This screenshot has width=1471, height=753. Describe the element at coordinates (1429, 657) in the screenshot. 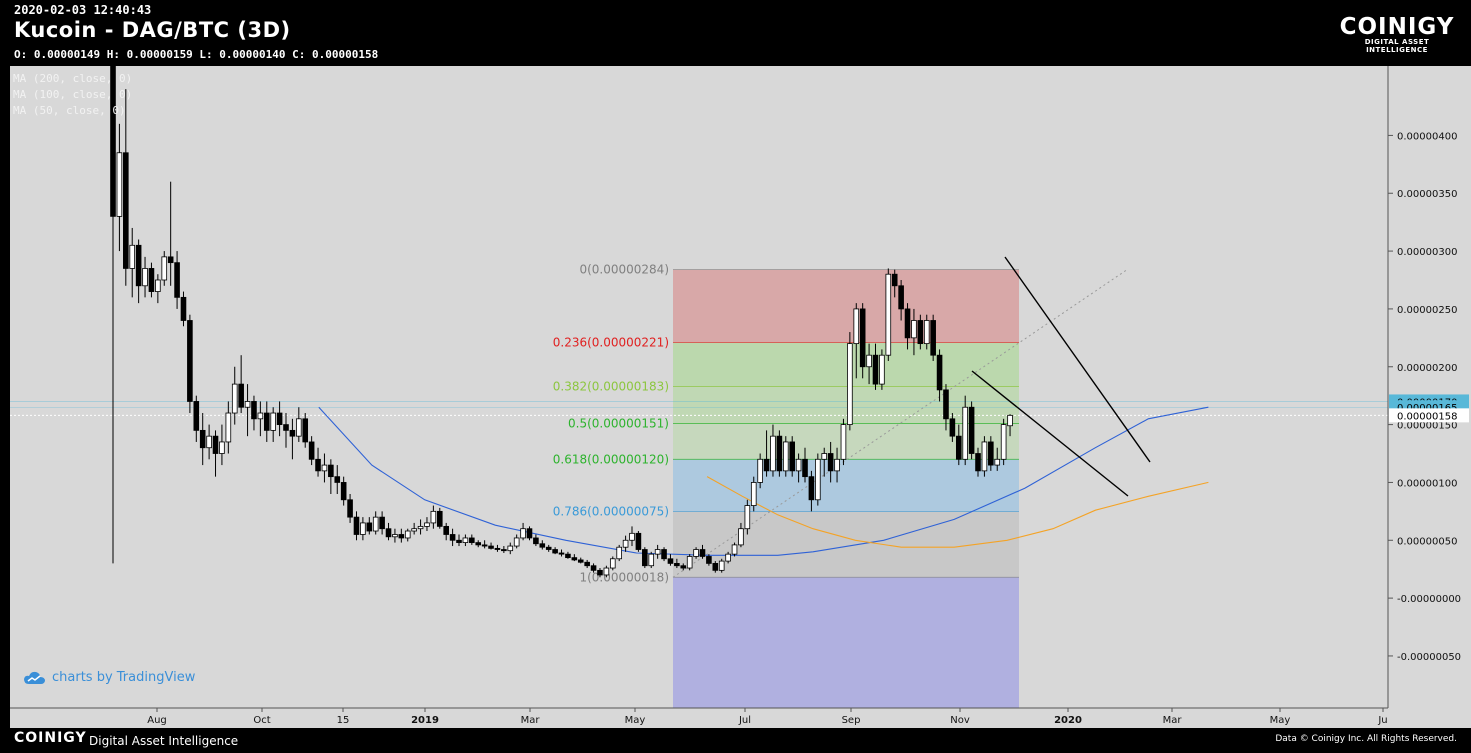

I see `y-tick-label: -0.00000050` at that location.